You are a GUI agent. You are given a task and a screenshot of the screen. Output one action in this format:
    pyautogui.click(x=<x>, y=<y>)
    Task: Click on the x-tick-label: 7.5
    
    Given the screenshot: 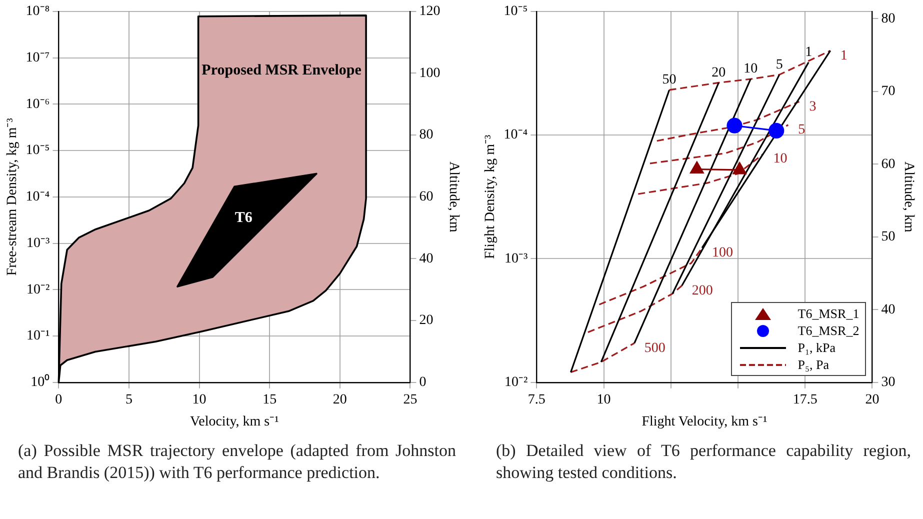 What is the action you would take?
    pyautogui.click(x=537, y=400)
    